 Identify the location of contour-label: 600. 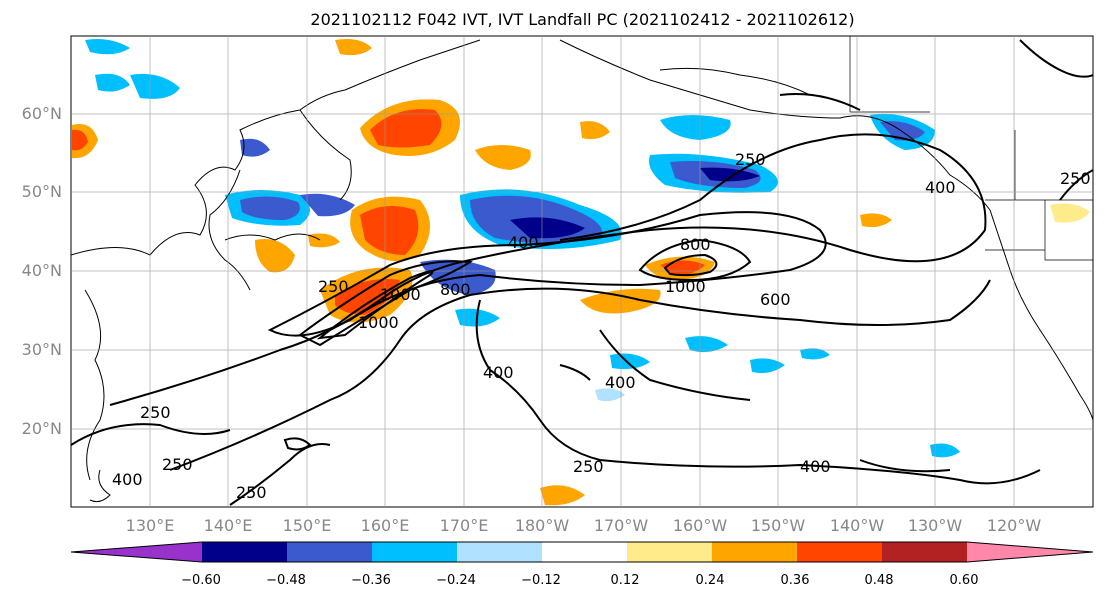
(775, 299).